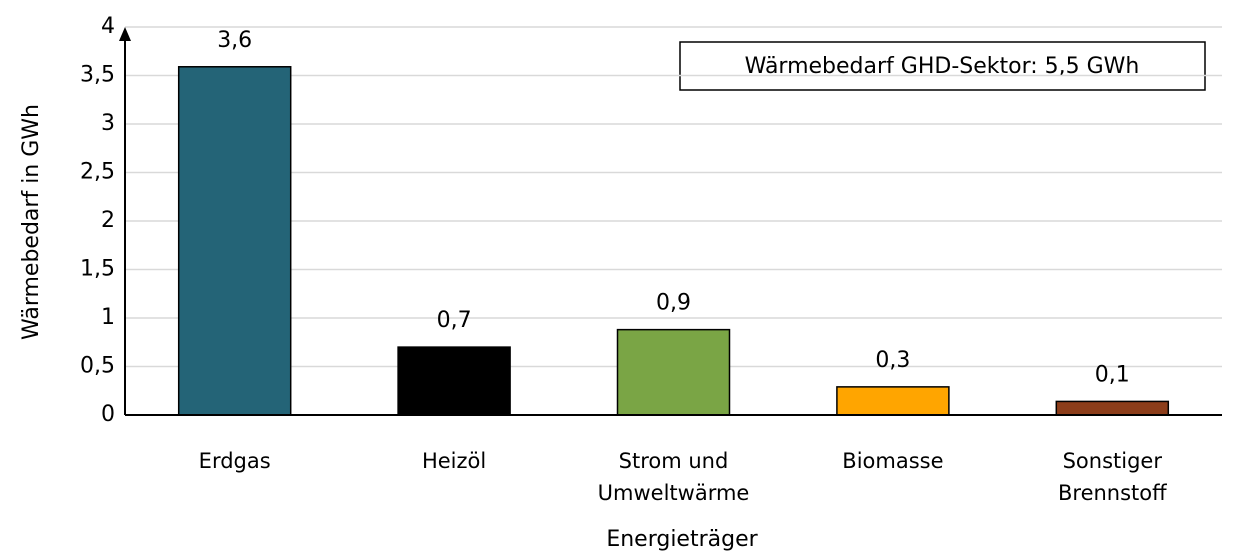  Describe the element at coordinates (454, 461) in the screenshot. I see `x-tick-label: Heizöl` at that location.